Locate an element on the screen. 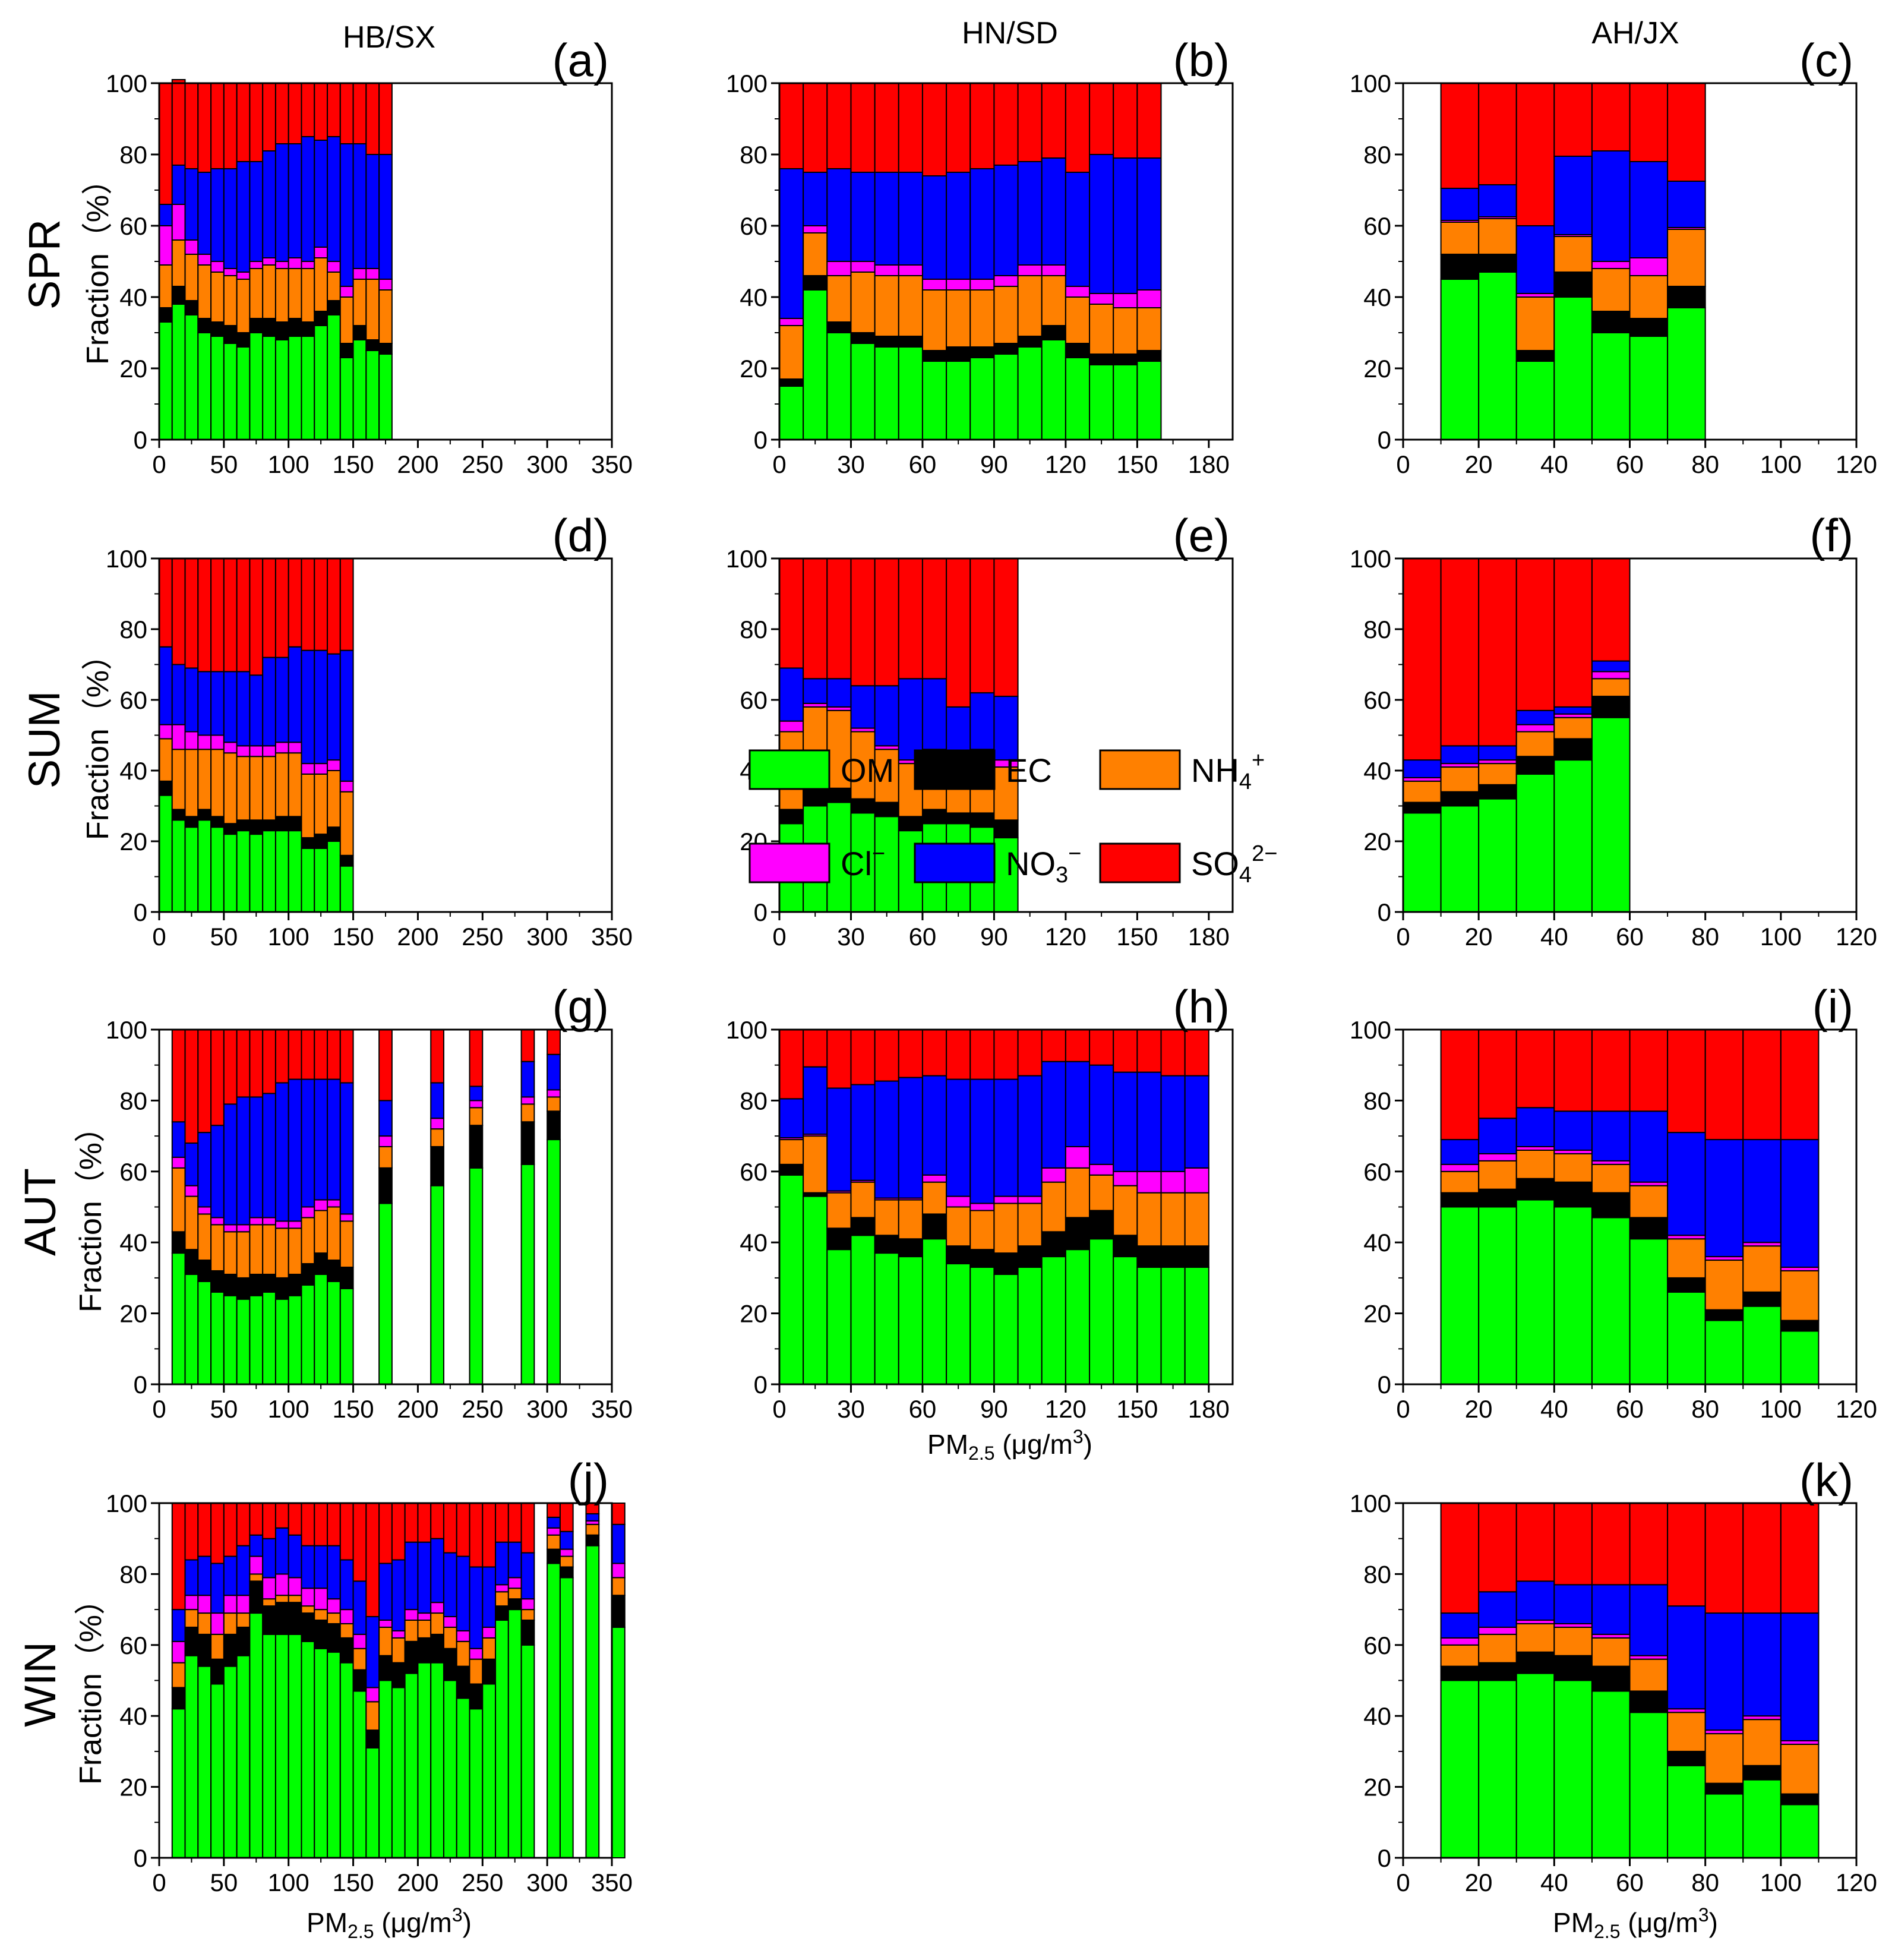 This screenshot has height=1960, width=1895. x-tick-label: 350 is located at coordinates (612, 937).